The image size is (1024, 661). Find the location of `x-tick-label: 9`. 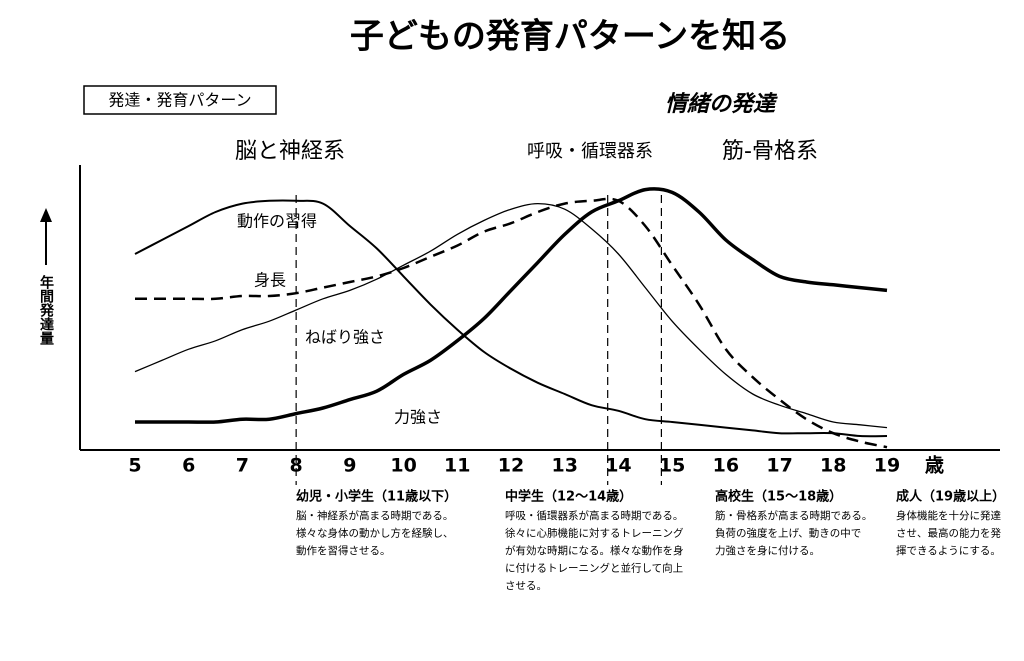

x-tick-label: 9 is located at coordinates (349, 466).